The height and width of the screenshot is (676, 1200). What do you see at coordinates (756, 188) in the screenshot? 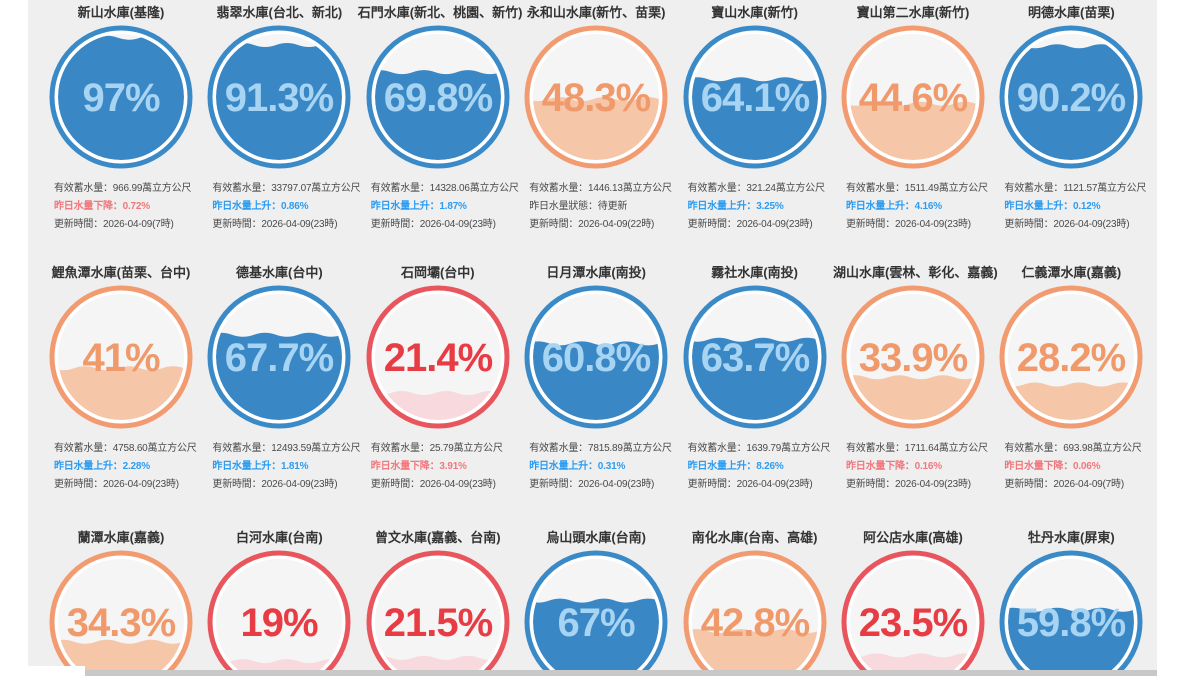
I see `capacity-text: 有效蓄水量：321.24萬立方公尺` at bounding box center [756, 188].